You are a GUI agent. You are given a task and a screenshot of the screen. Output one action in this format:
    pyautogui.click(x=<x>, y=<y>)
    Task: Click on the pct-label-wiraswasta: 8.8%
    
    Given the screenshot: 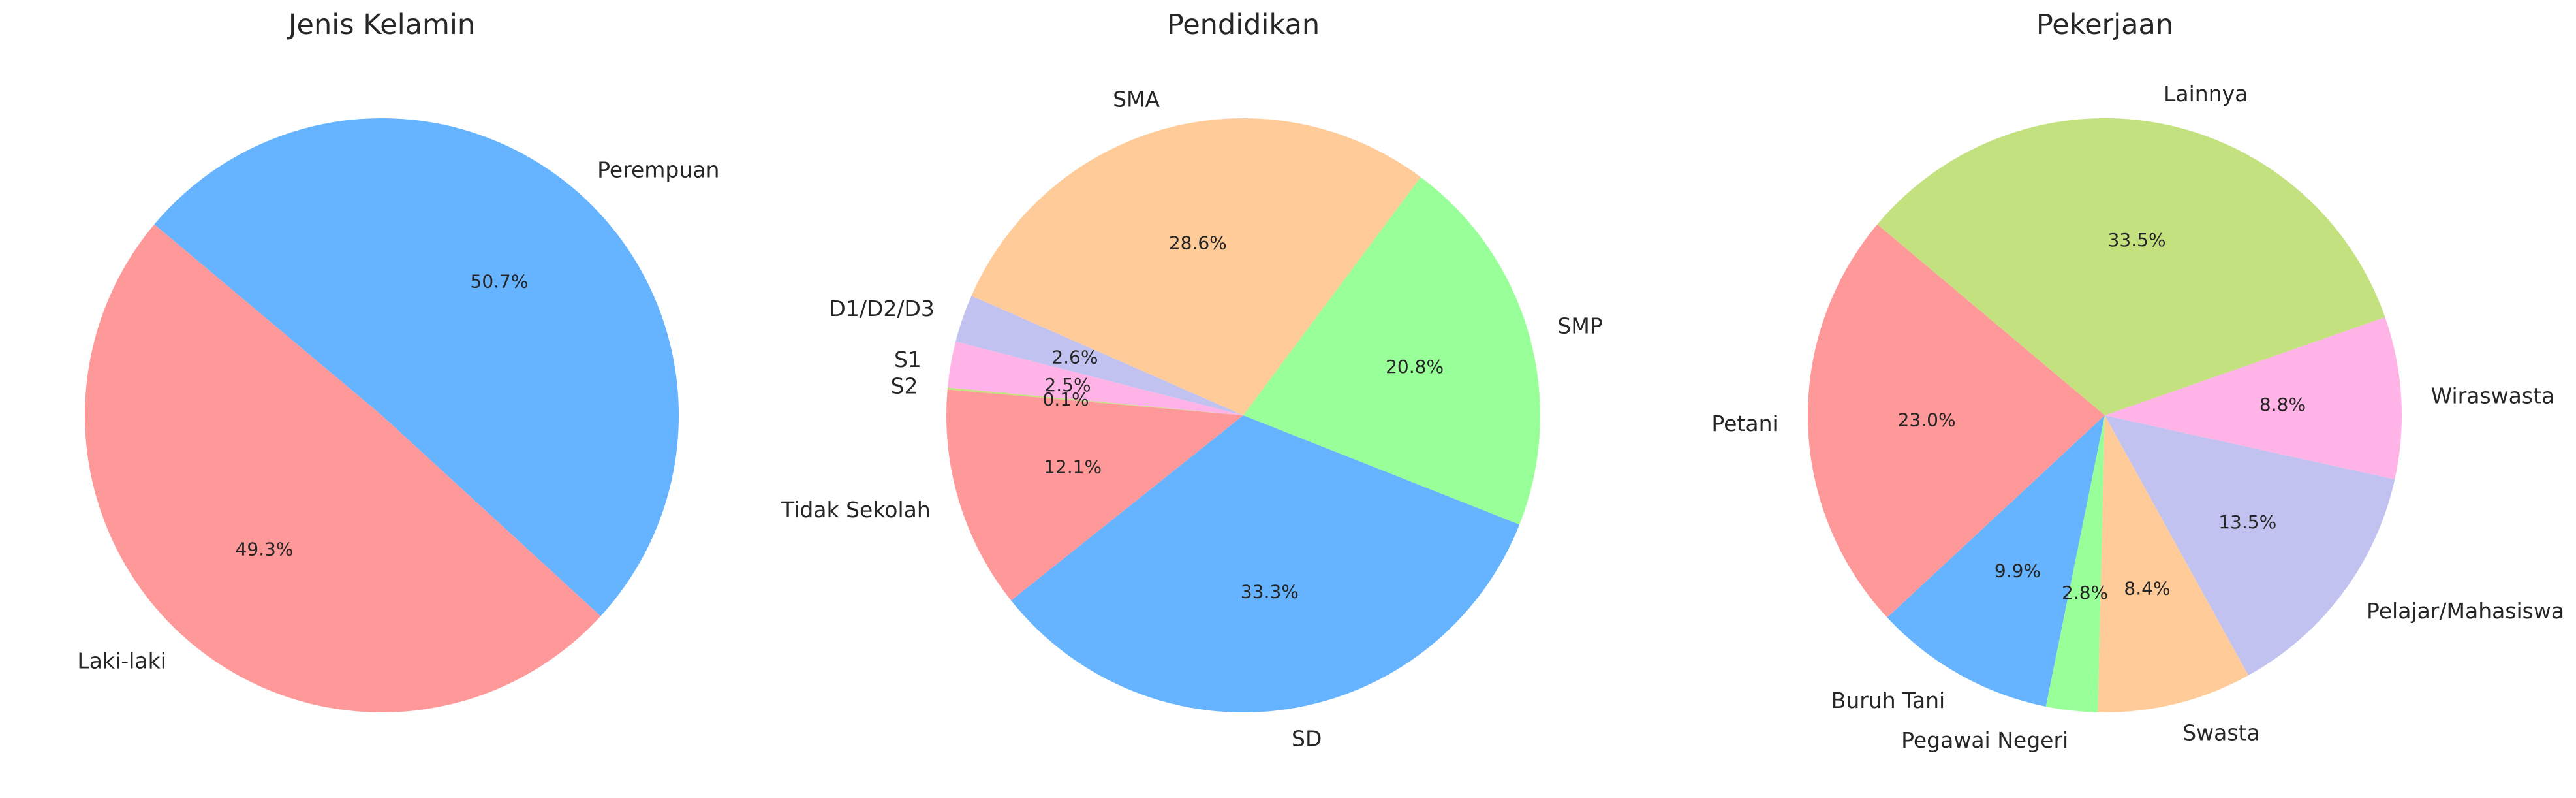 What is the action you would take?
    pyautogui.click(x=2282, y=404)
    